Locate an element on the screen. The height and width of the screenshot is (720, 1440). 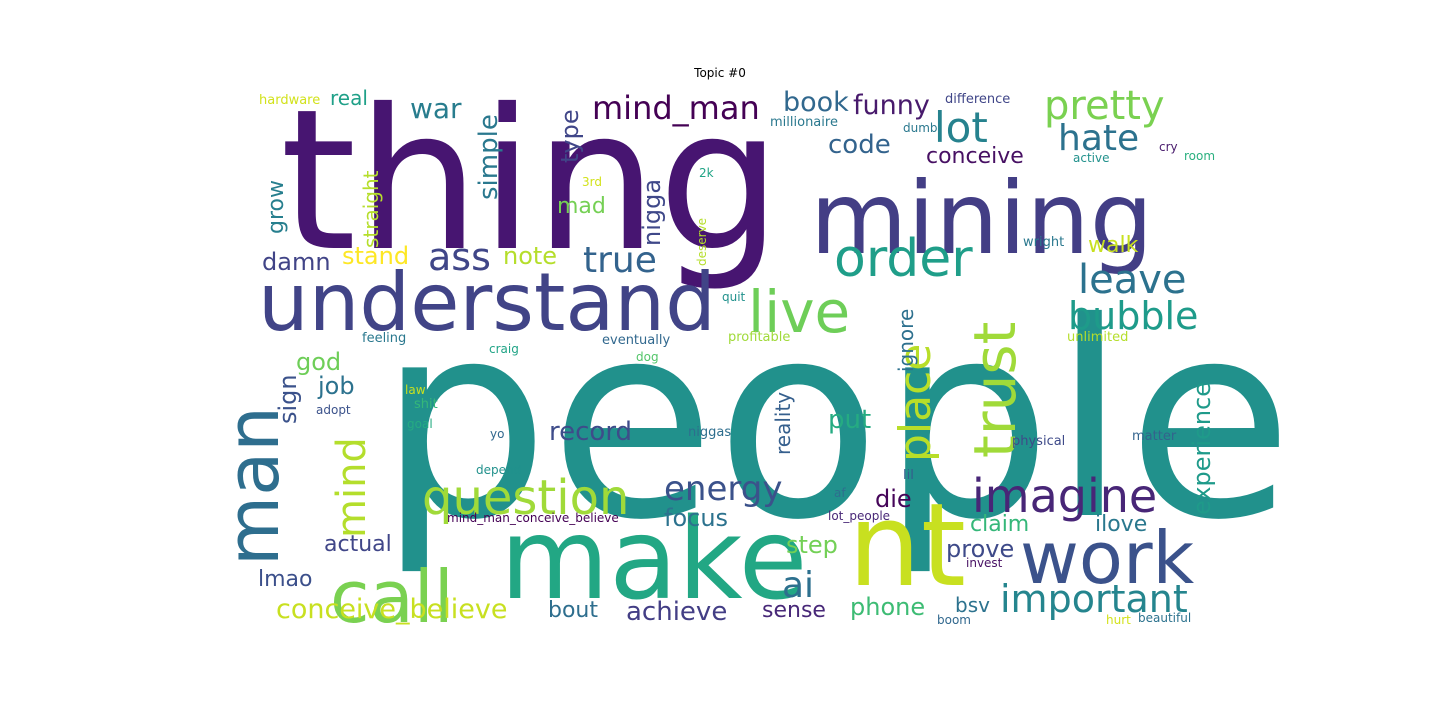
word-walk: walk is located at coordinates (1113, 245).